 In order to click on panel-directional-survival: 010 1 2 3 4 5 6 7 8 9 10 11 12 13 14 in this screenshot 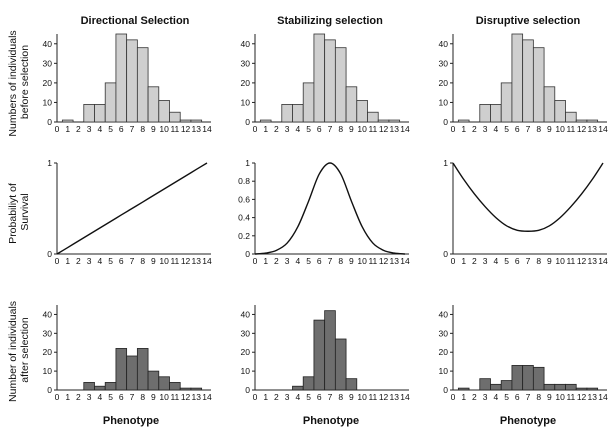, I will do `click(129, 212)`.